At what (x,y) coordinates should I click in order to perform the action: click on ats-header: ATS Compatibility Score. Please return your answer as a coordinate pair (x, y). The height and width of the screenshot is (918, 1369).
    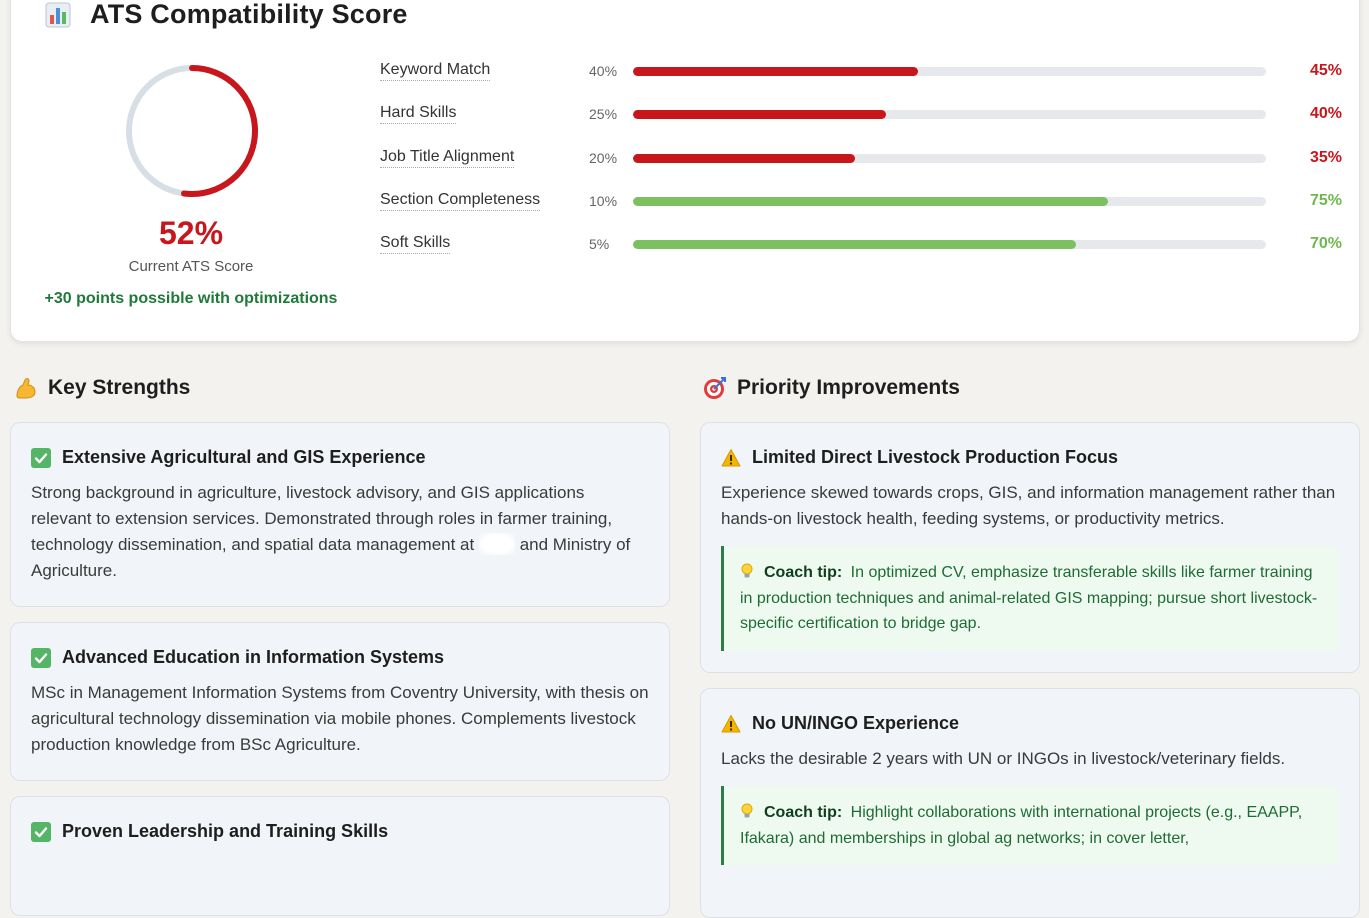
    Looking at the image, I should click on (226, 15).